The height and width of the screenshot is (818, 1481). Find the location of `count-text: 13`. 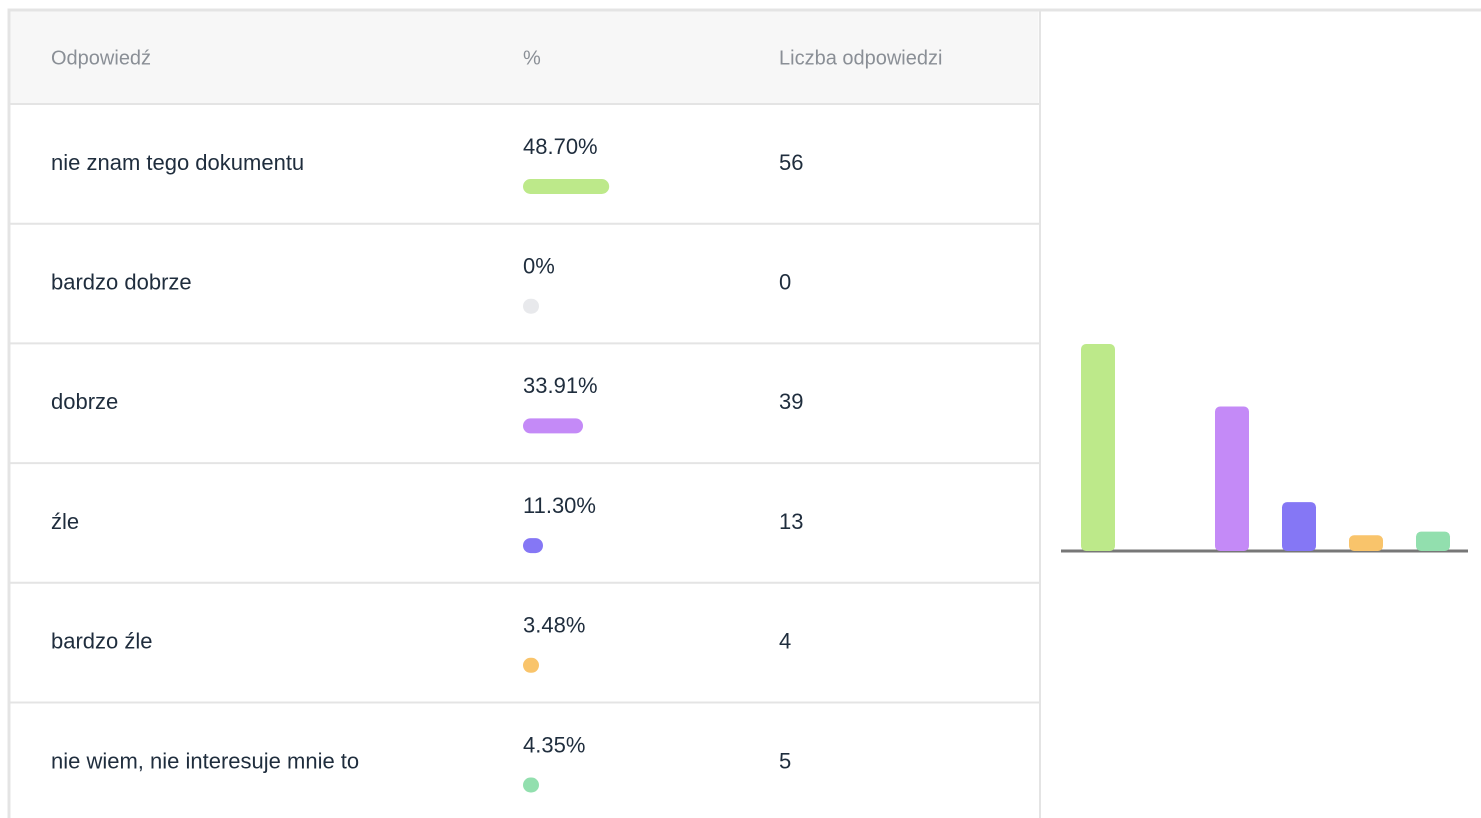

count-text: 13 is located at coordinates (791, 521).